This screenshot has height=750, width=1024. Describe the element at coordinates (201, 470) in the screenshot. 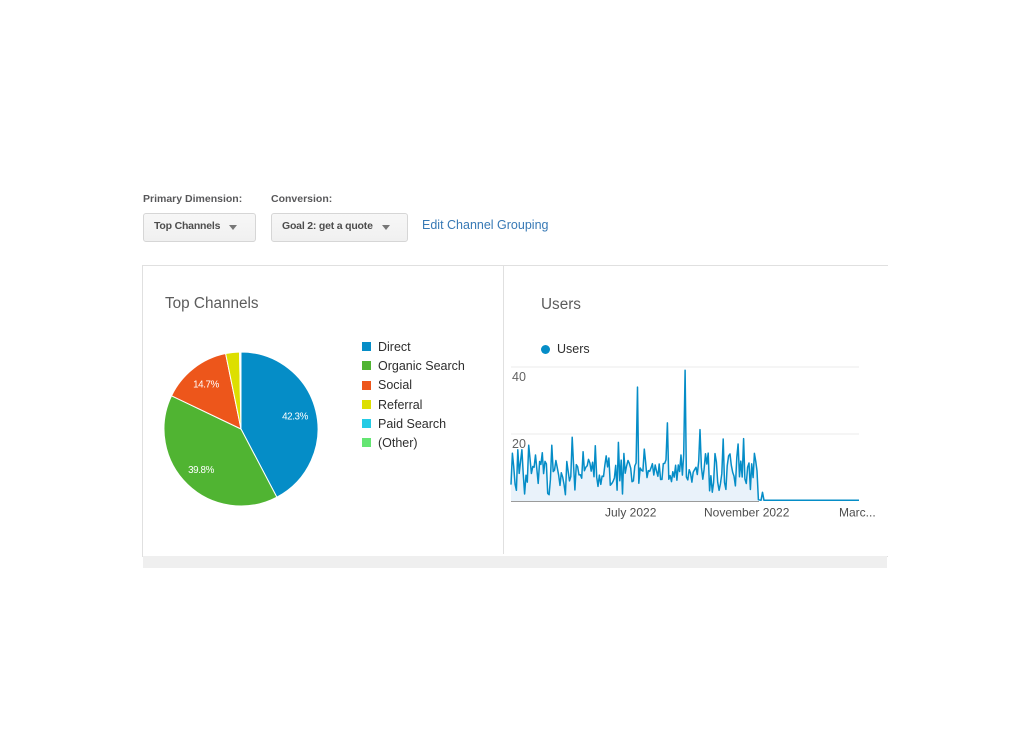

I see `svg-text: 39.8%` at that location.